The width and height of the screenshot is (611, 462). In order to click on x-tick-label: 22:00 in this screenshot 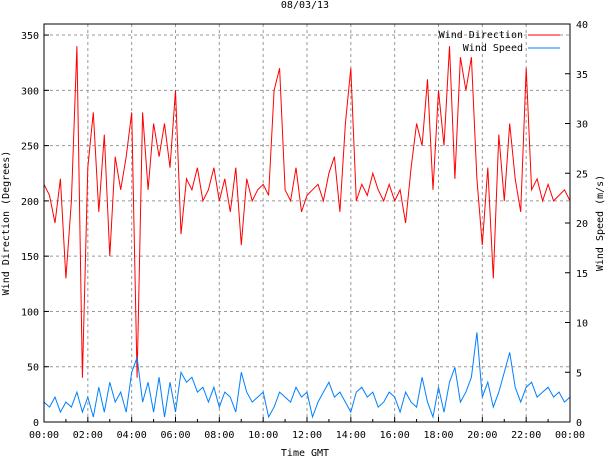, I will do `click(526, 435)`.